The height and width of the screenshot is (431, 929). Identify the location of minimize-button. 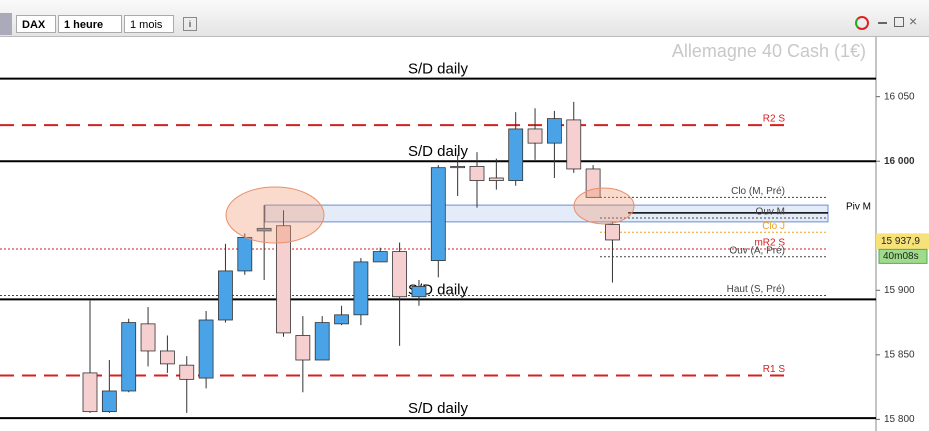
(882, 23).